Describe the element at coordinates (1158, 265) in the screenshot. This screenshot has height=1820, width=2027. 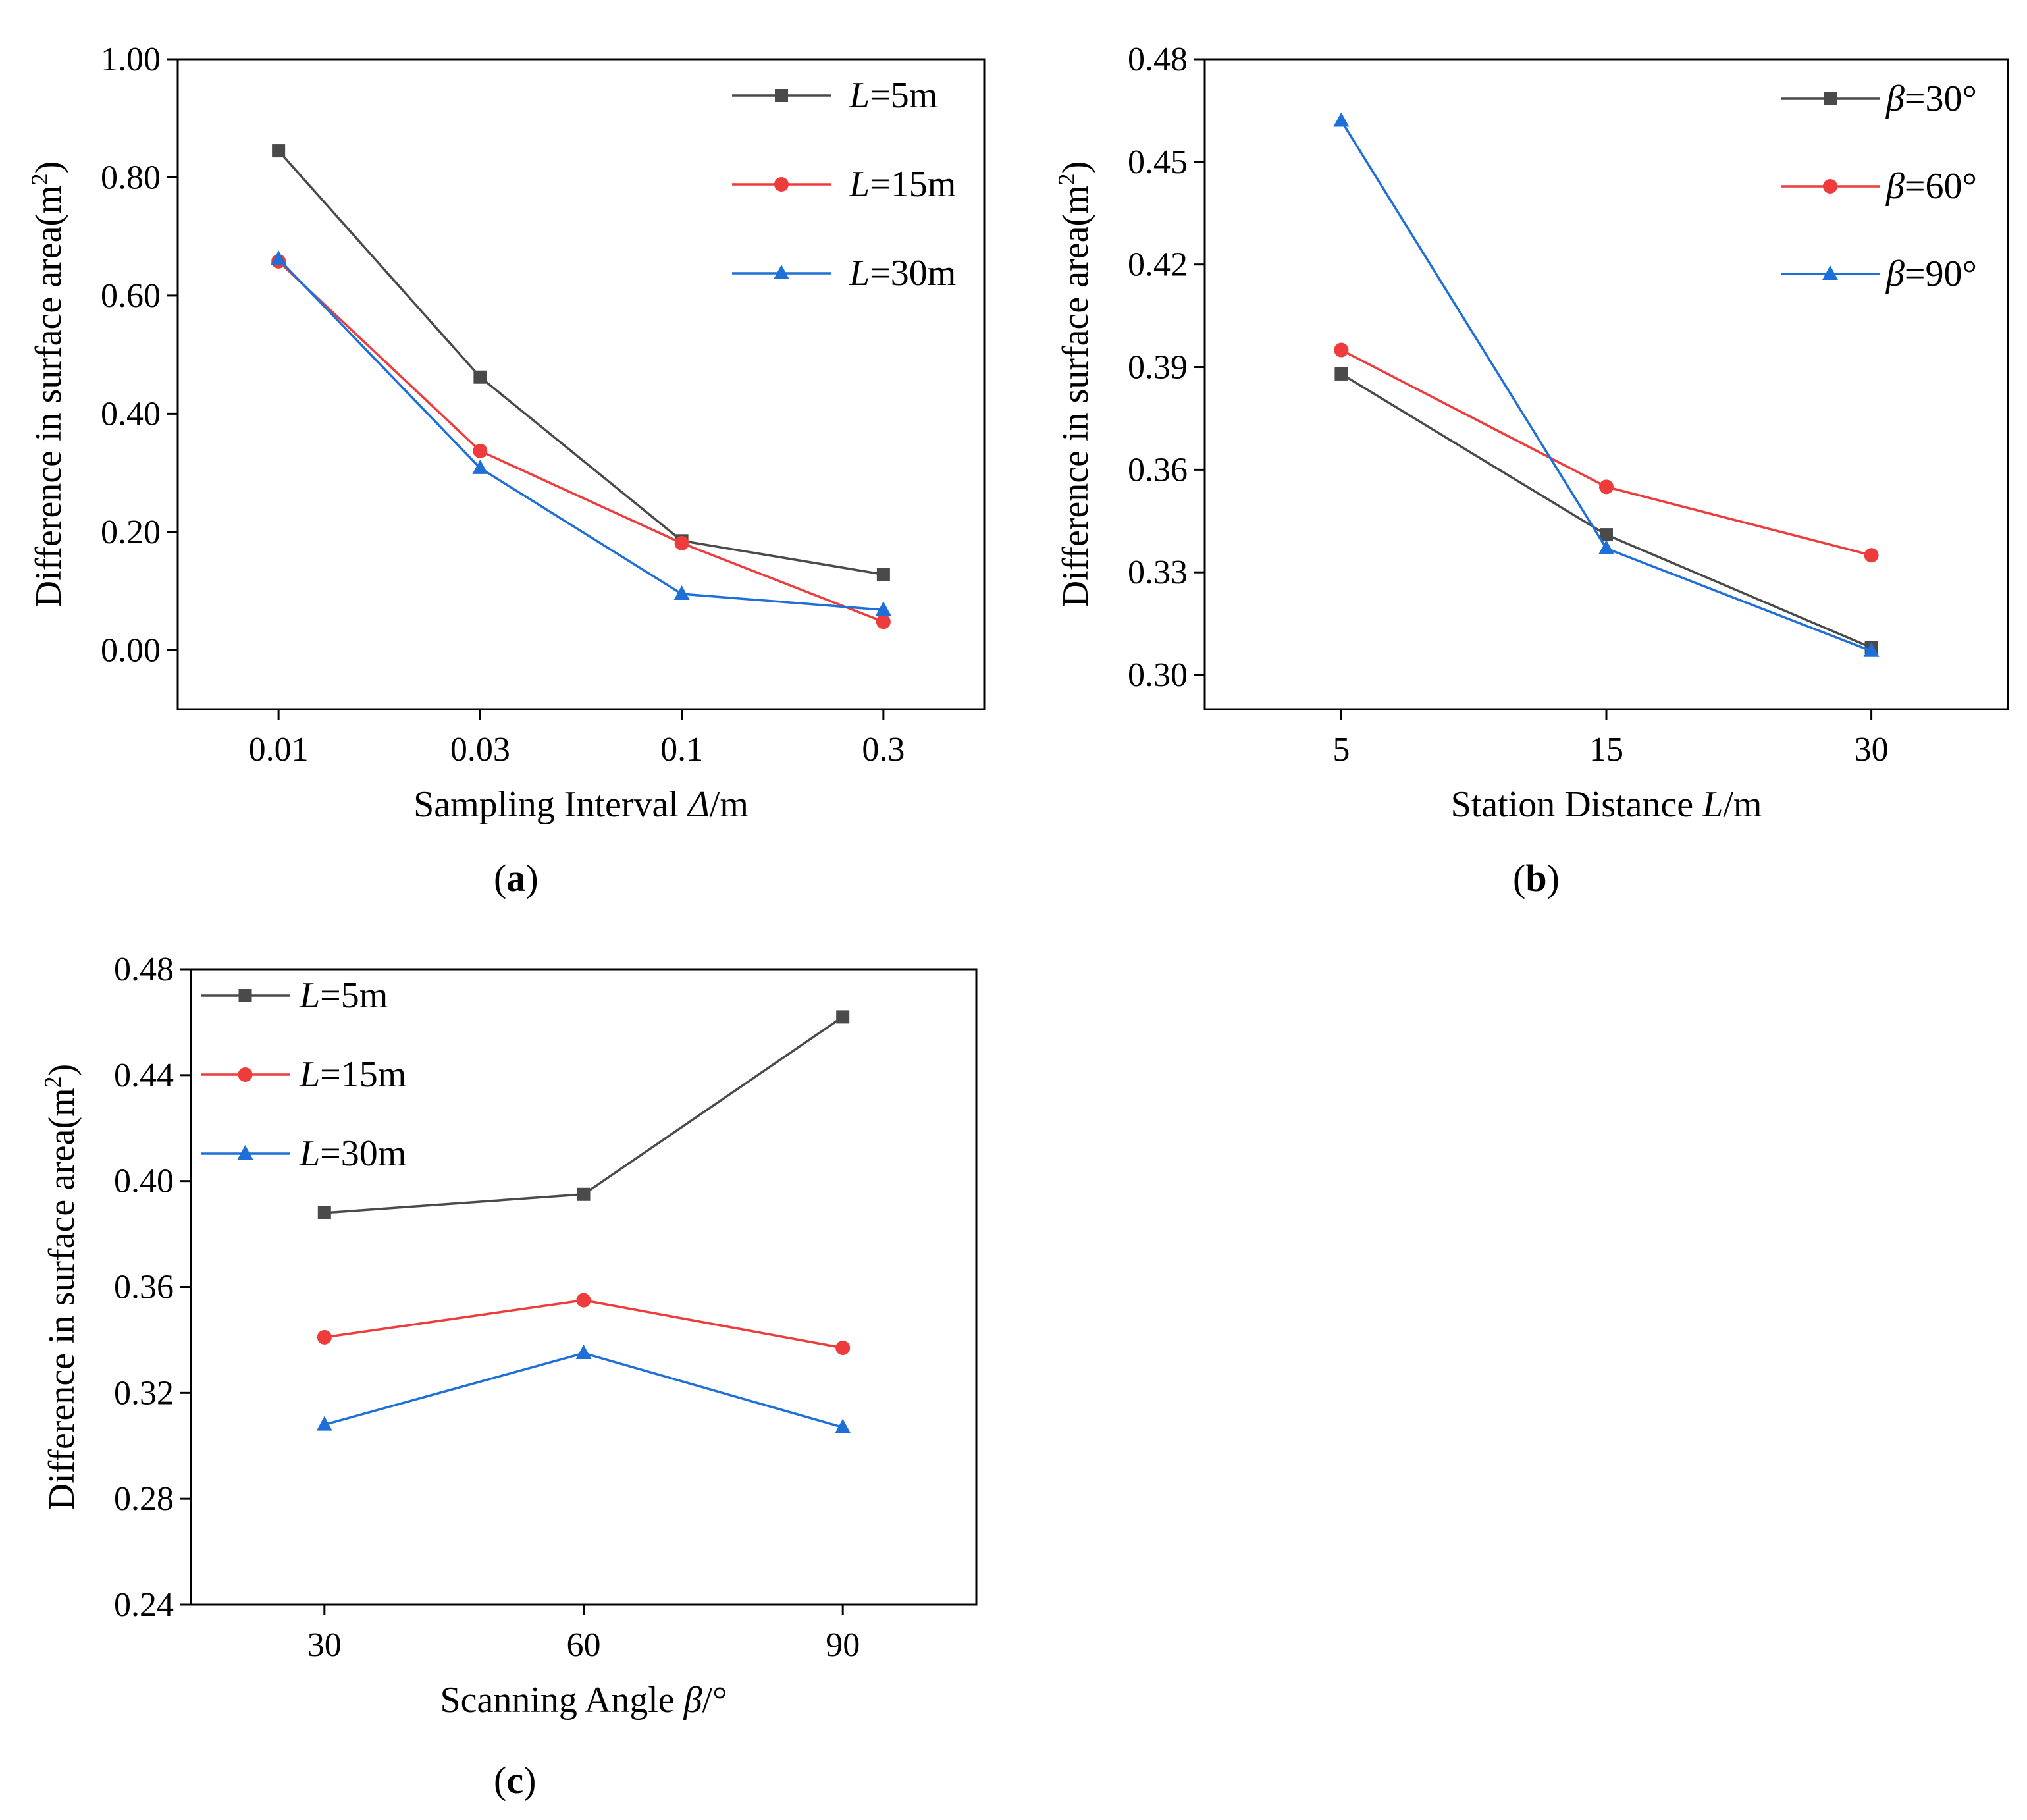
I see `y-tick-label: 0.42` at that location.